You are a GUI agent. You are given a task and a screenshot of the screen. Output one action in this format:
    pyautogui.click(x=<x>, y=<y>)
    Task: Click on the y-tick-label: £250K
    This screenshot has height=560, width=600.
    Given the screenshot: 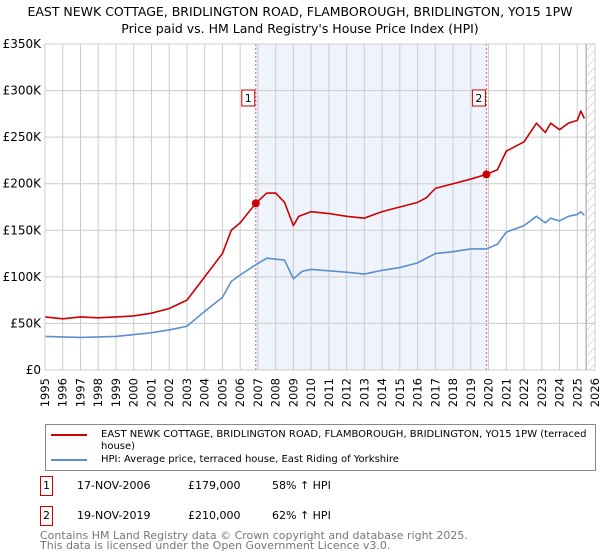 What is the action you would take?
    pyautogui.click(x=23, y=137)
    